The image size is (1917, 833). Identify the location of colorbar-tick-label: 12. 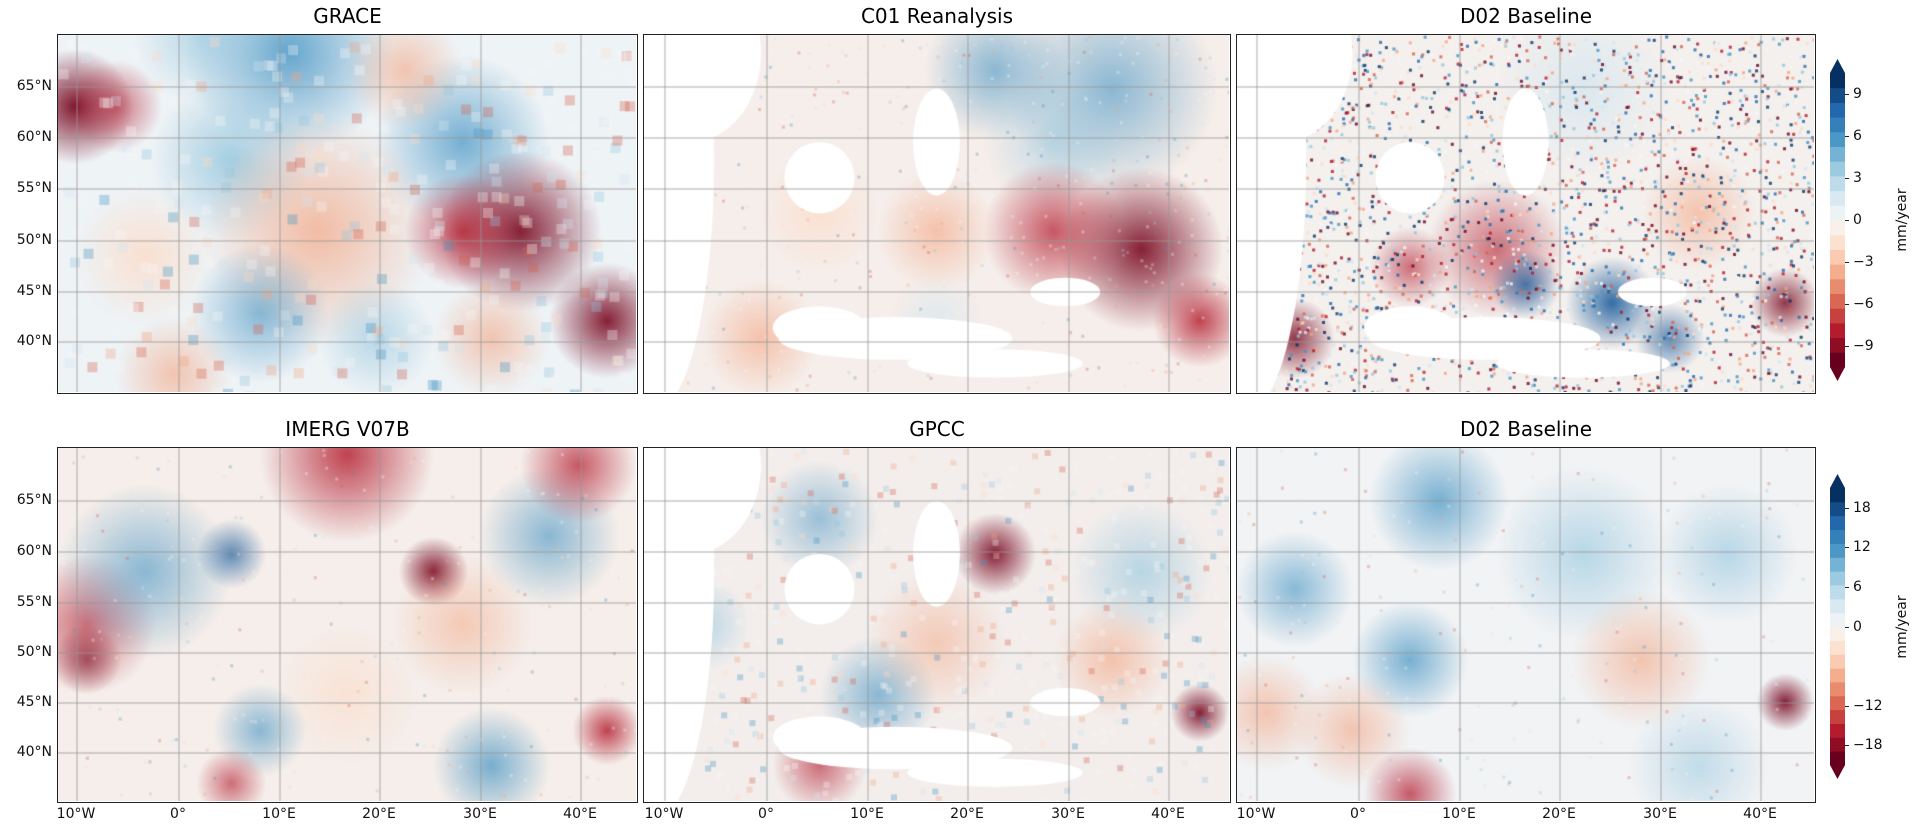
(1862, 547).